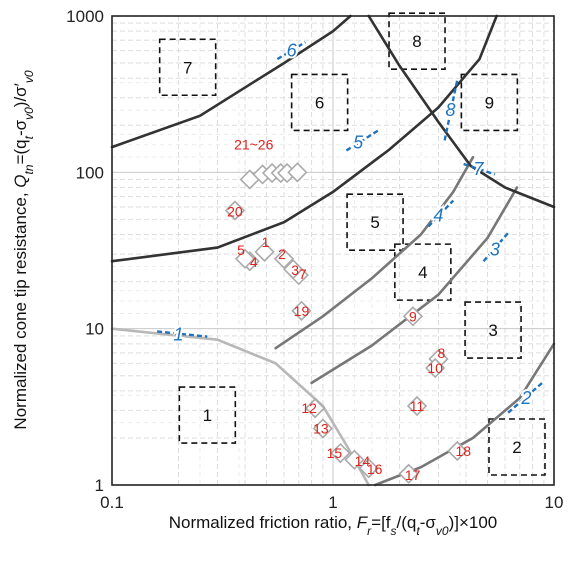 This screenshot has width=572, height=562. Describe the element at coordinates (282, 254) in the screenshot. I see `point-label-2: 2` at that location.